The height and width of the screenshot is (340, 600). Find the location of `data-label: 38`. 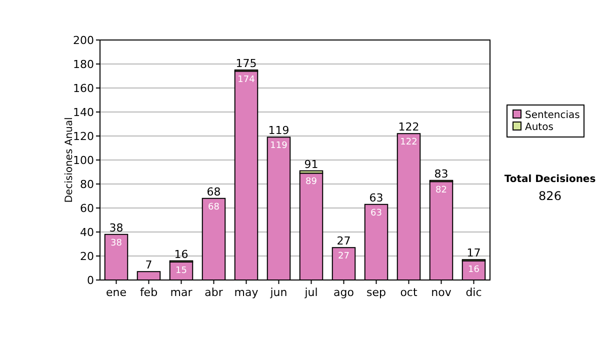

data-label: 38 is located at coordinates (116, 243).